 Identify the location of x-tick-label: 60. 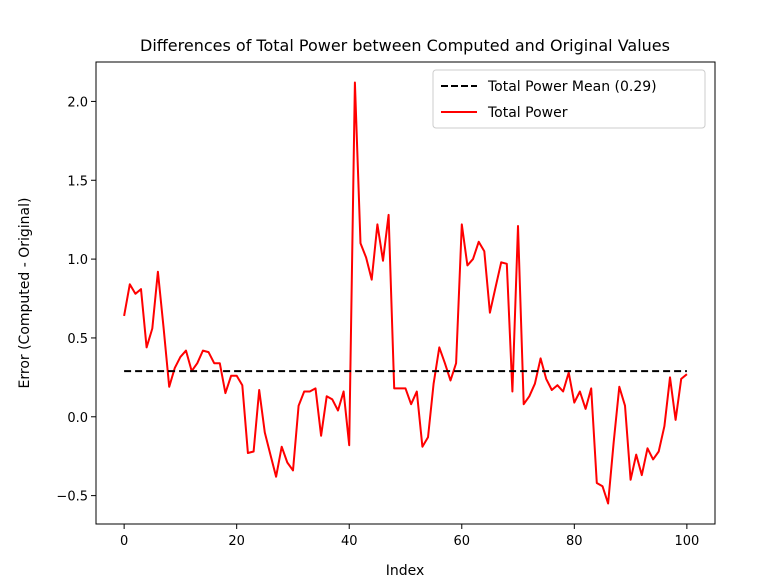
(461, 541).